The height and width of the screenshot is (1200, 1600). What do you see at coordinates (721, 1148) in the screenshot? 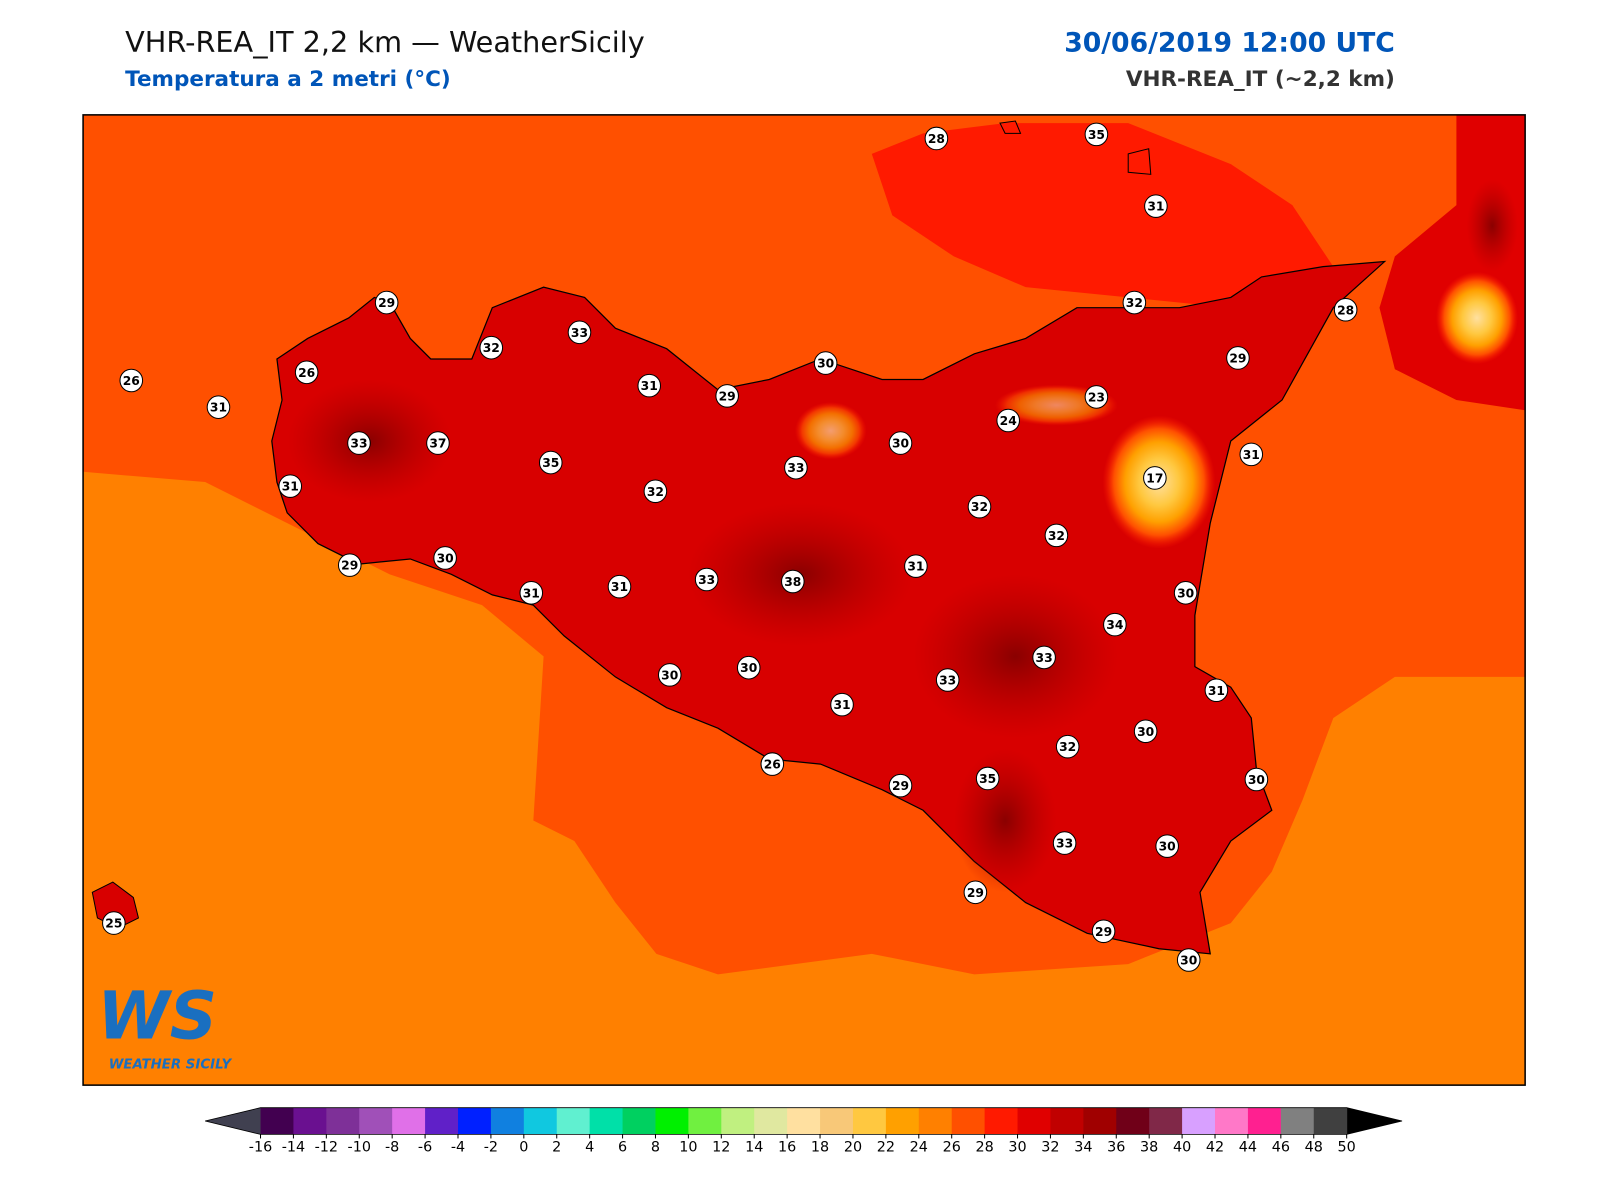
I see `colorbar-tick-label: 12` at bounding box center [721, 1148].